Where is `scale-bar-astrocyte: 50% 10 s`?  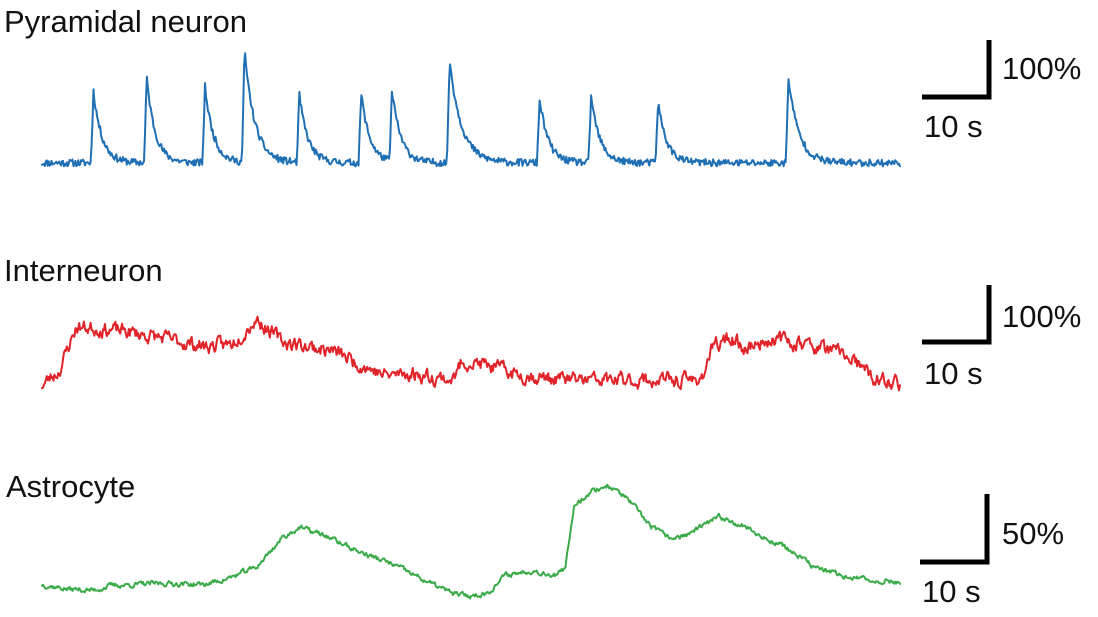
scale-bar-astrocyte: 50% 10 s is located at coordinates (992, 551).